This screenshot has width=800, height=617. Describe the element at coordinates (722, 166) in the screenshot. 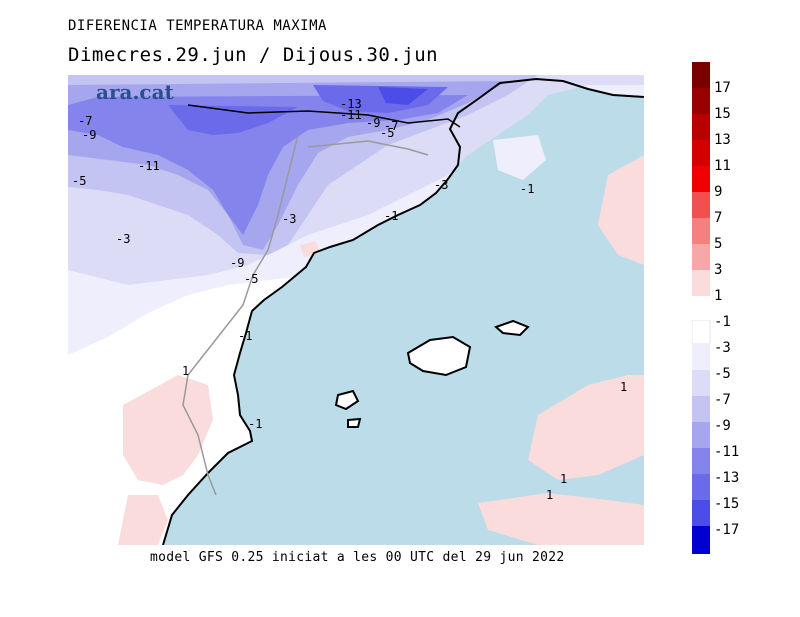

I see `legend-label: 11` at that location.